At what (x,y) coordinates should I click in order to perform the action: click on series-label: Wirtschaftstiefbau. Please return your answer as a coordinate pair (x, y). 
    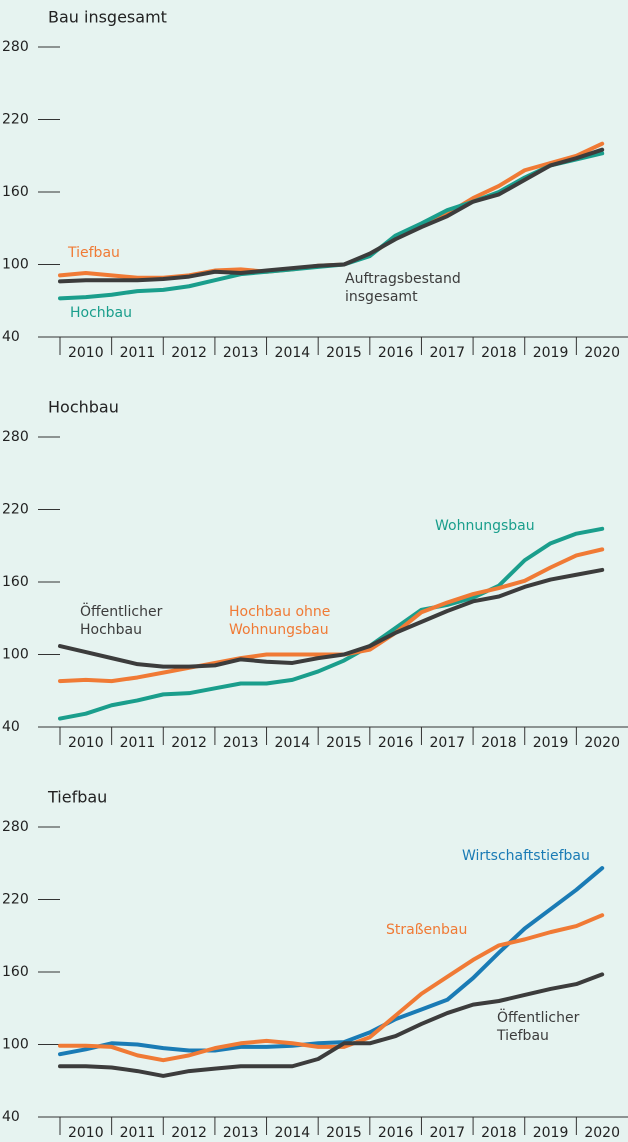
    Looking at the image, I should click on (526, 856).